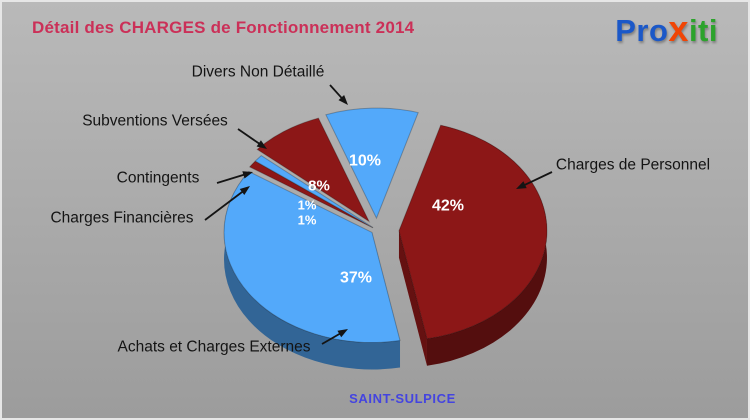  Describe the element at coordinates (448, 206) in the screenshot. I see `percent-label: 42%` at that location.